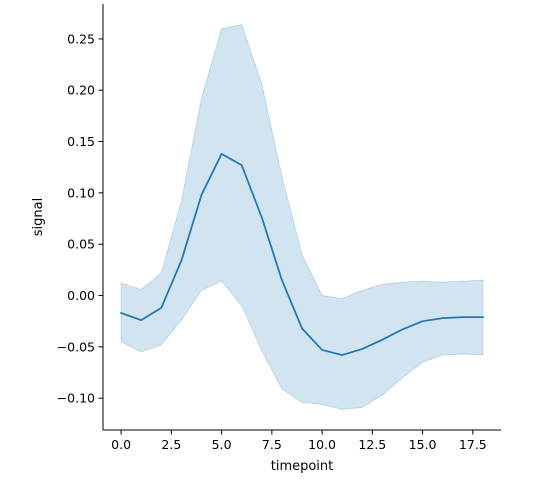  Describe the element at coordinates (171, 444) in the screenshot. I see `x-tick-label: 2.5` at that location.